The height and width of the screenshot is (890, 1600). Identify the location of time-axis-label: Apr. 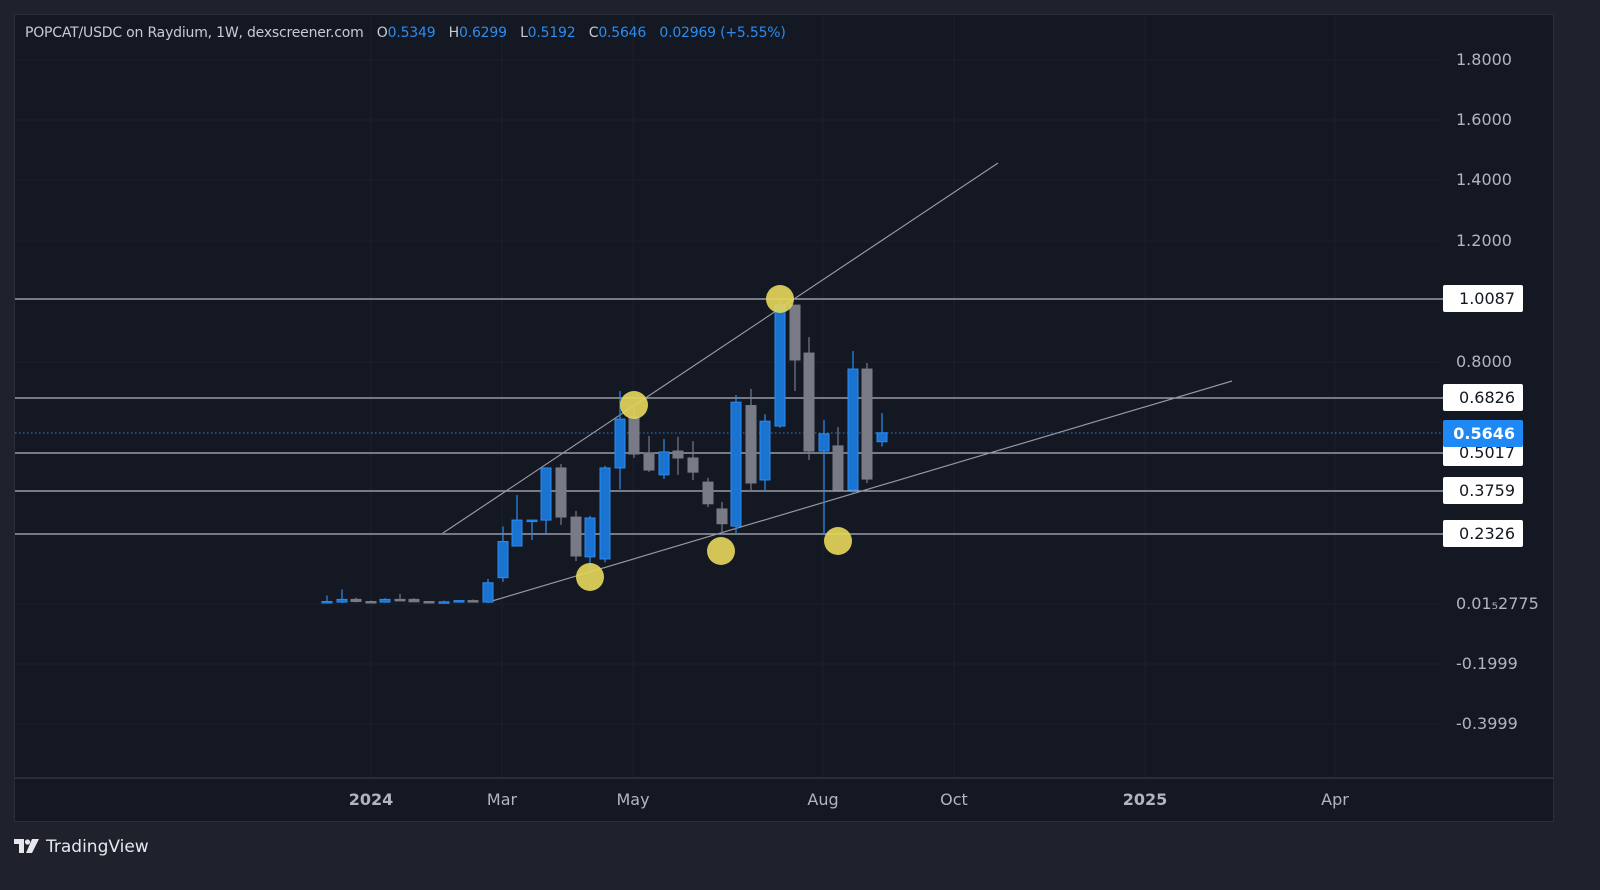
(1335, 799).